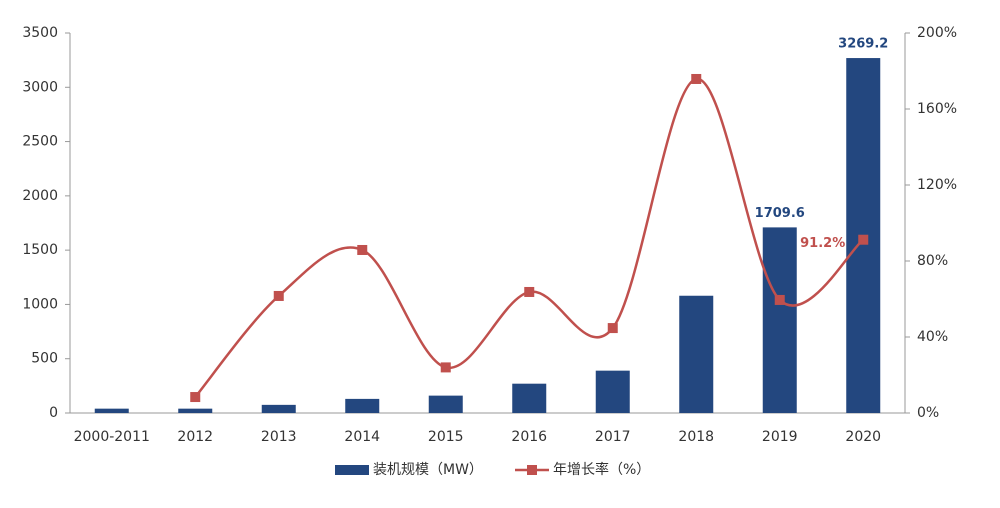  I want to click on x-tick-label: 2018, so click(696, 437).